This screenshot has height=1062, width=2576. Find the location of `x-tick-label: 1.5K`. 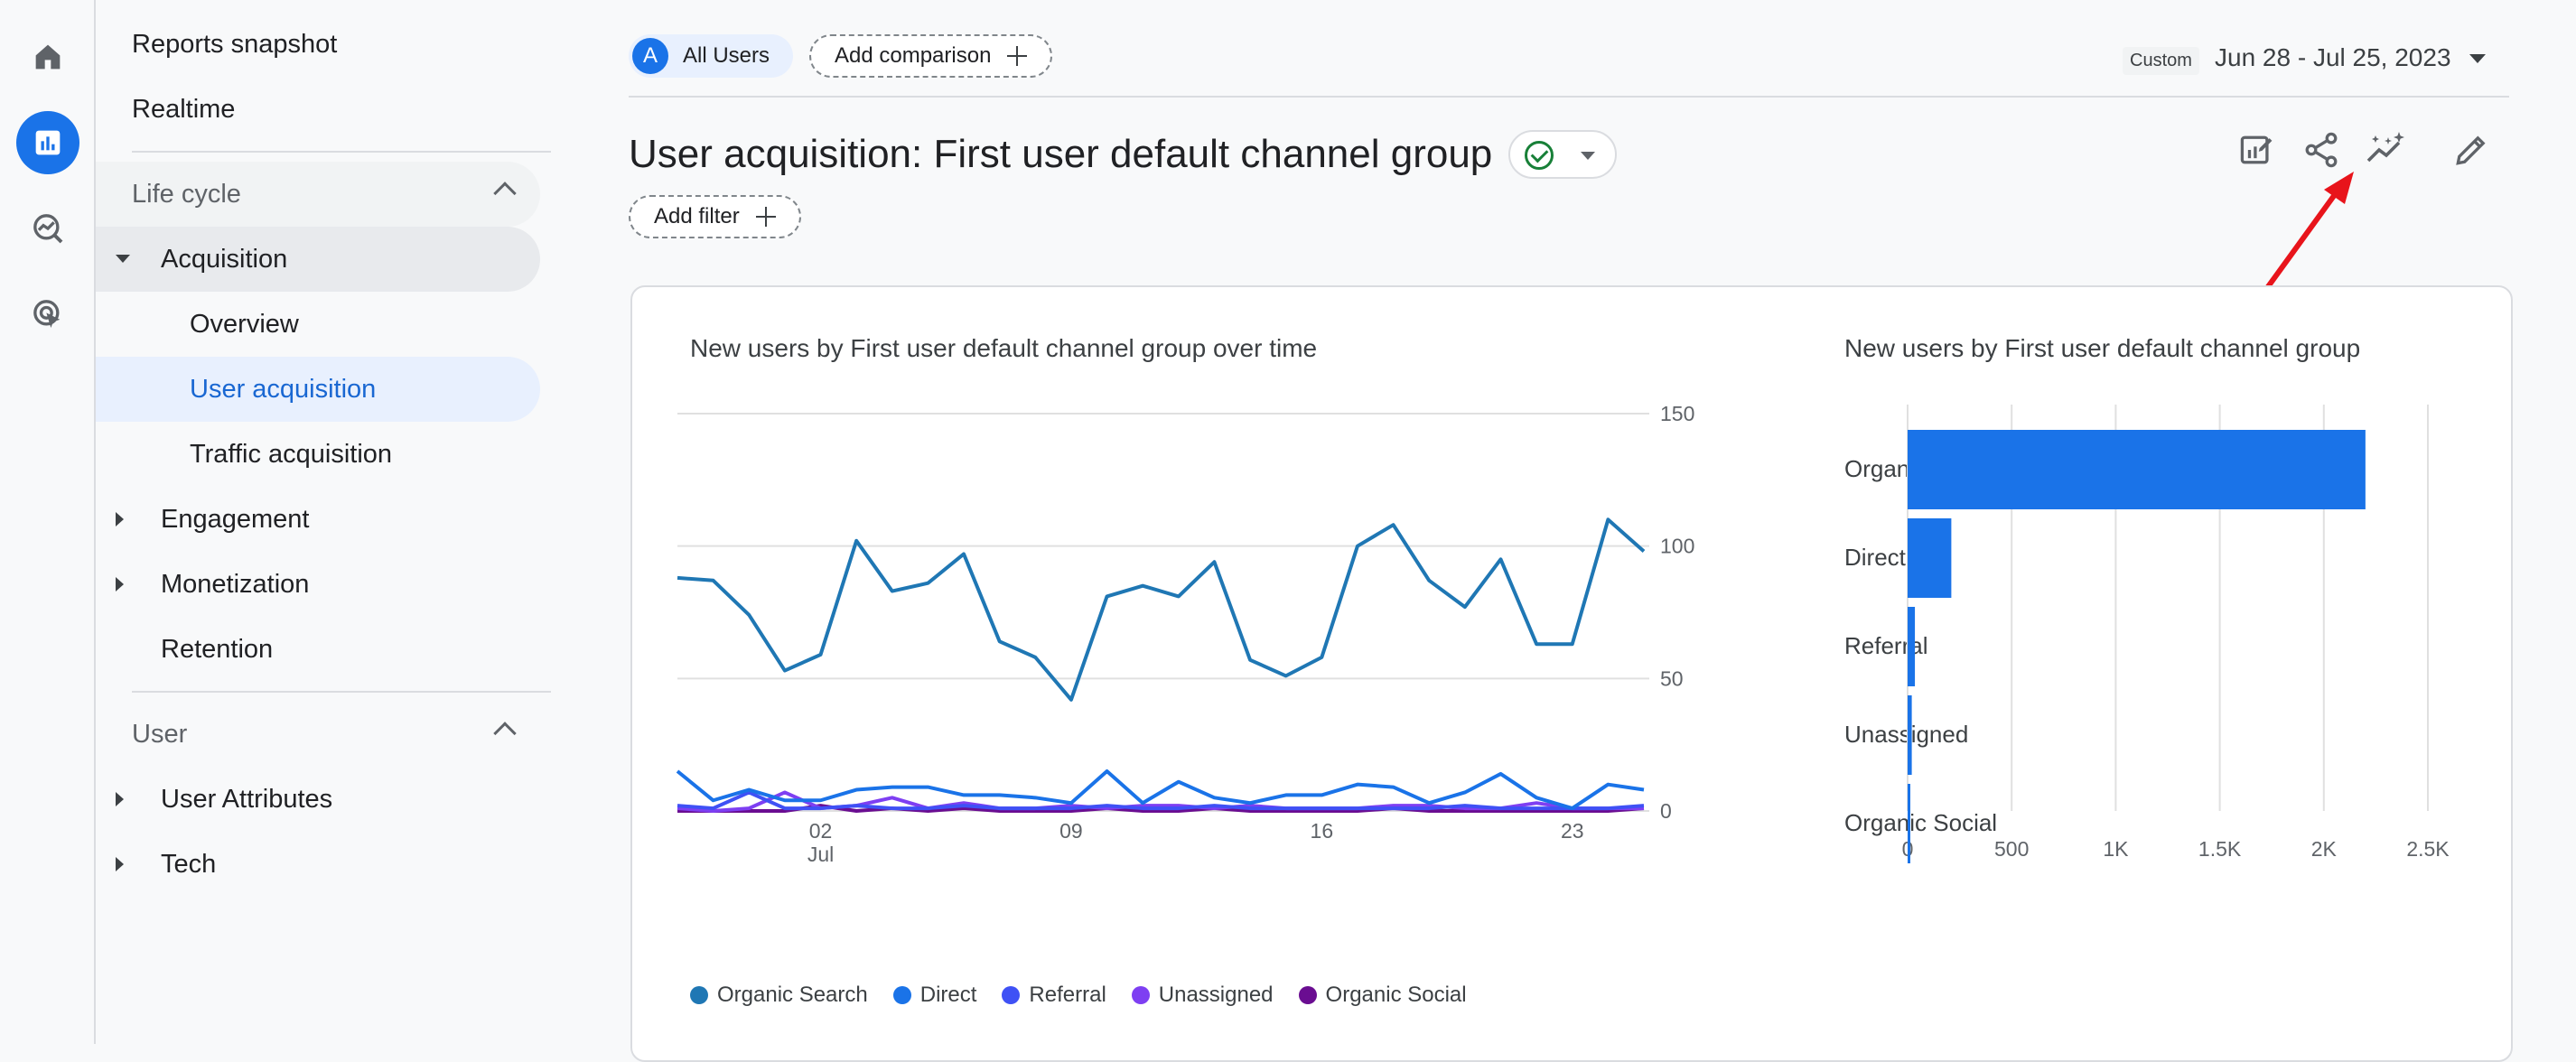

x-tick-label: 1.5K is located at coordinates (2220, 849).